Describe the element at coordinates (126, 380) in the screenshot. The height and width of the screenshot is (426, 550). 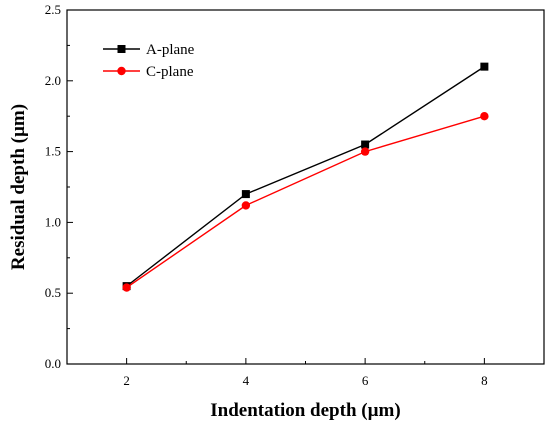
I see `x-tick-label: 2` at that location.